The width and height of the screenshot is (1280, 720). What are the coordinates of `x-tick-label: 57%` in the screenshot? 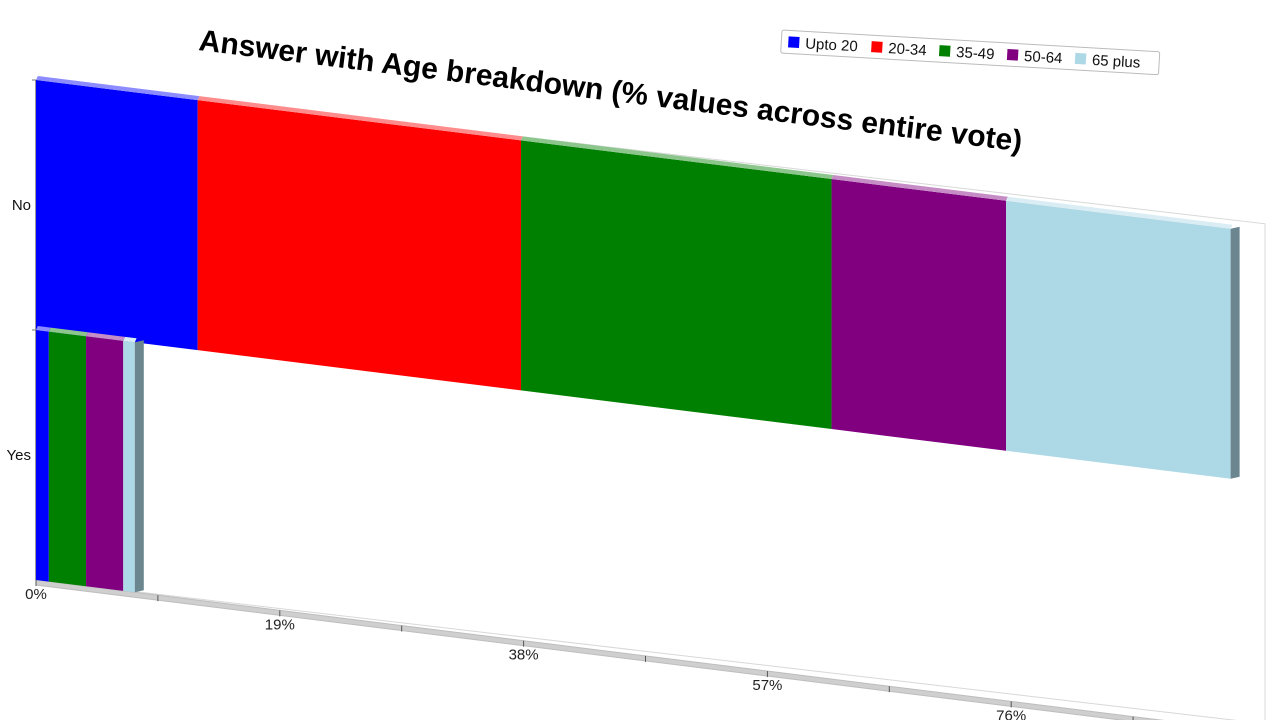 It's located at (767, 685).